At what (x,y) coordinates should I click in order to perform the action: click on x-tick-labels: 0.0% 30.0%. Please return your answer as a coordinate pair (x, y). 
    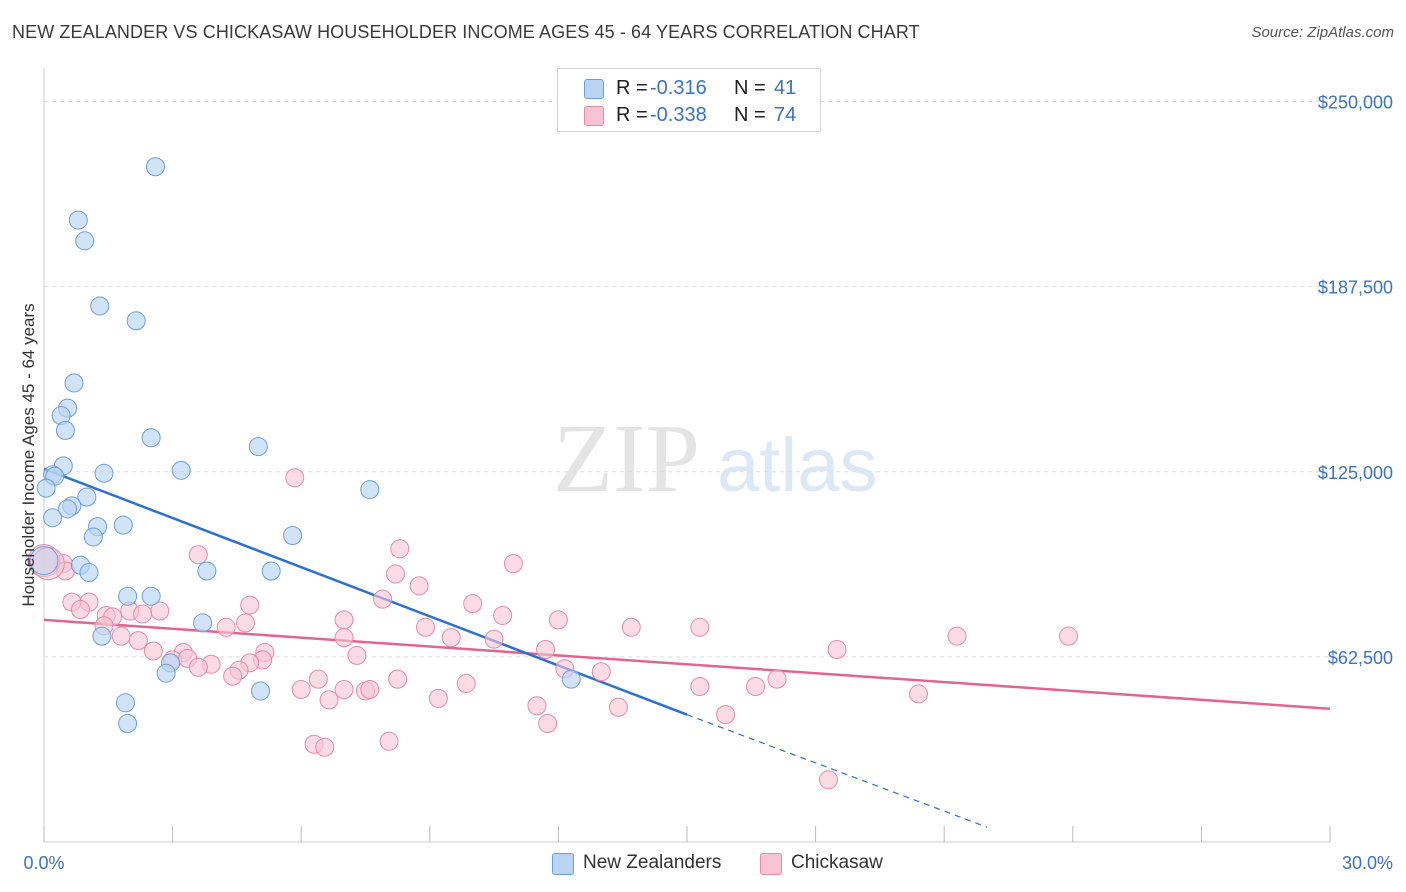
    Looking at the image, I should click on (708, 863).